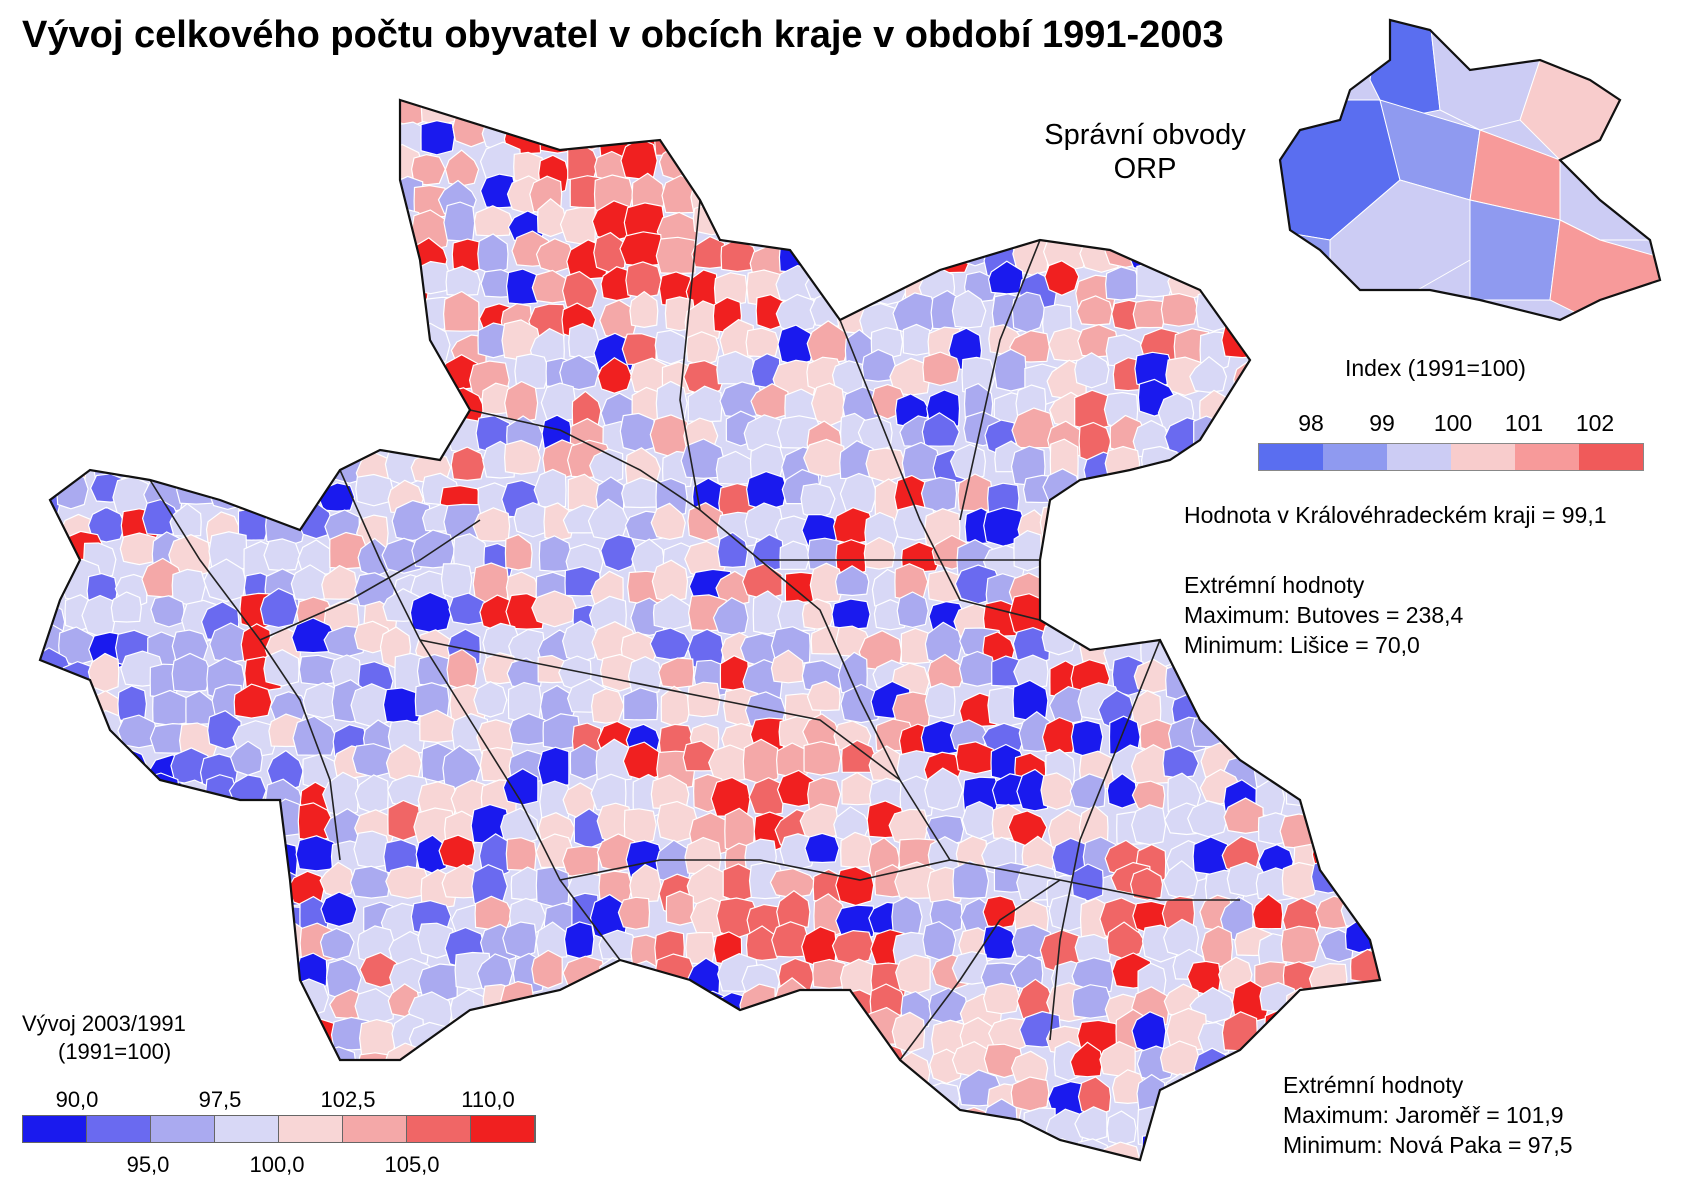 Image resolution: width=1683 pixels, height=1190 pixels. I want to click on main-legend-title: Vývoj 2003/1991 (1991=100), so click(104, 1037).